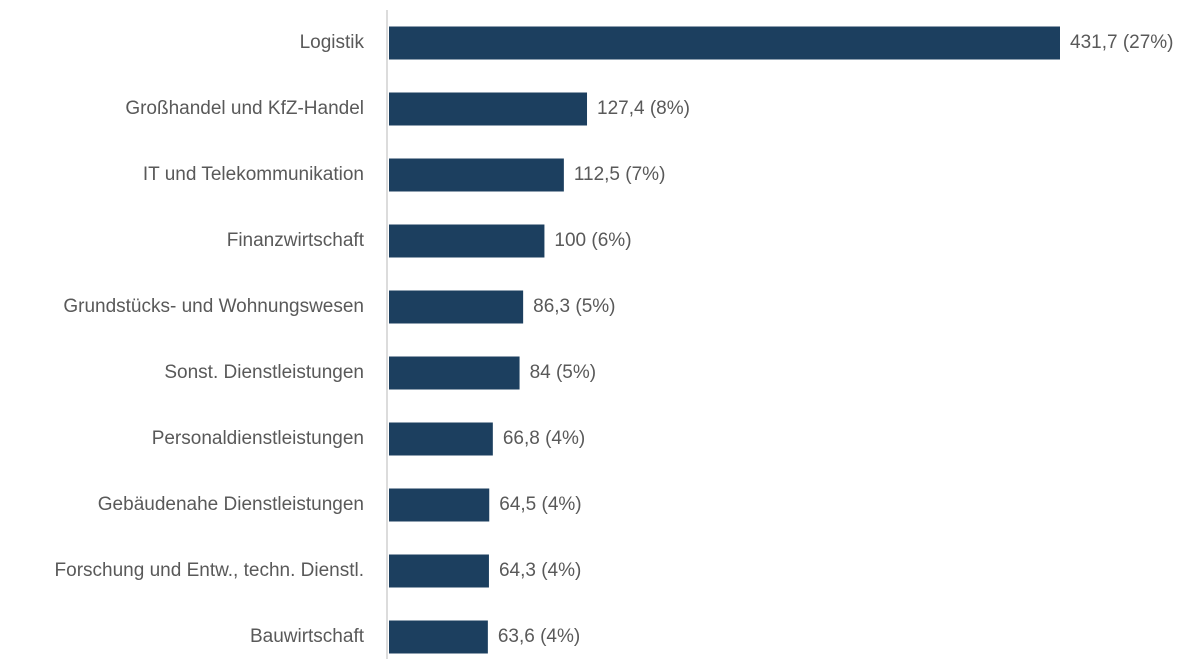  What do you see at coordinates (620, 174) in the screenshot?
I see `value-label: 112,5 (7%)` at bounding box center [620, 174].